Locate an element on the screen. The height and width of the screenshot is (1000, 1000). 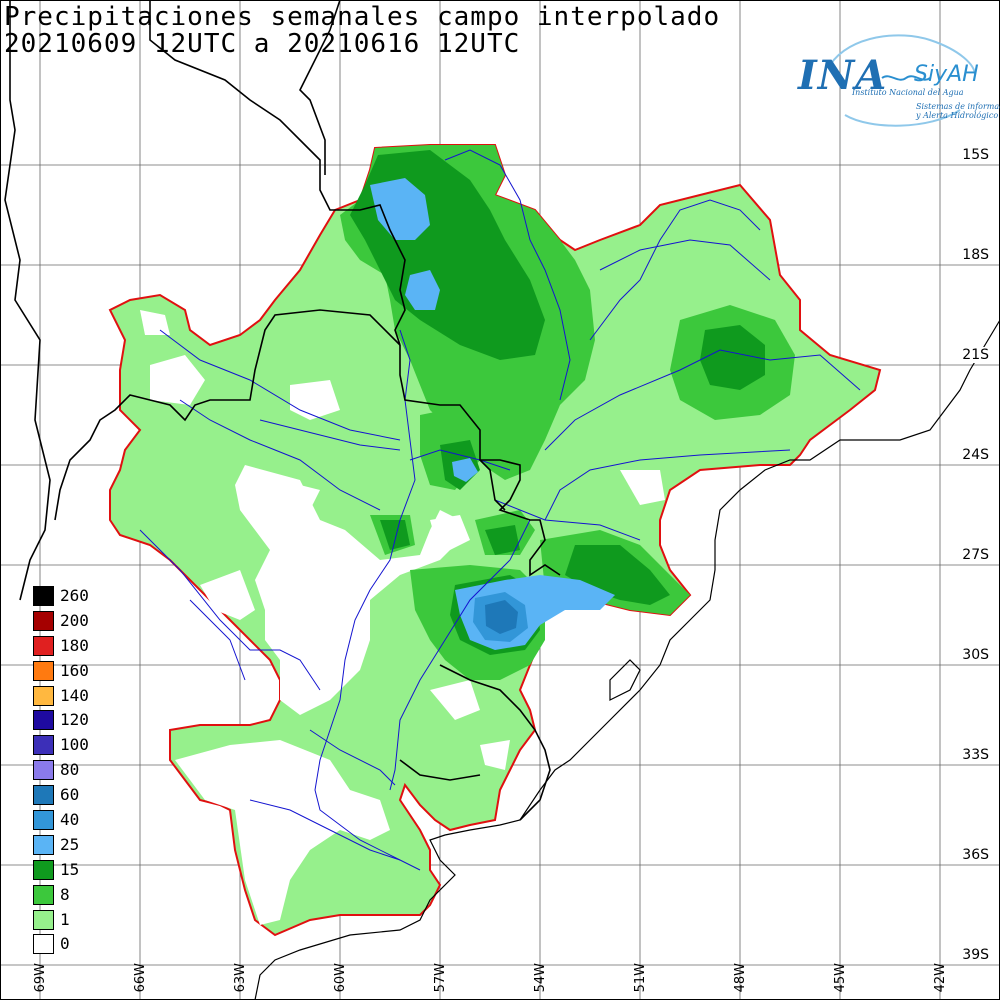
legend-label: 8 is located at coordinates (65, 894).